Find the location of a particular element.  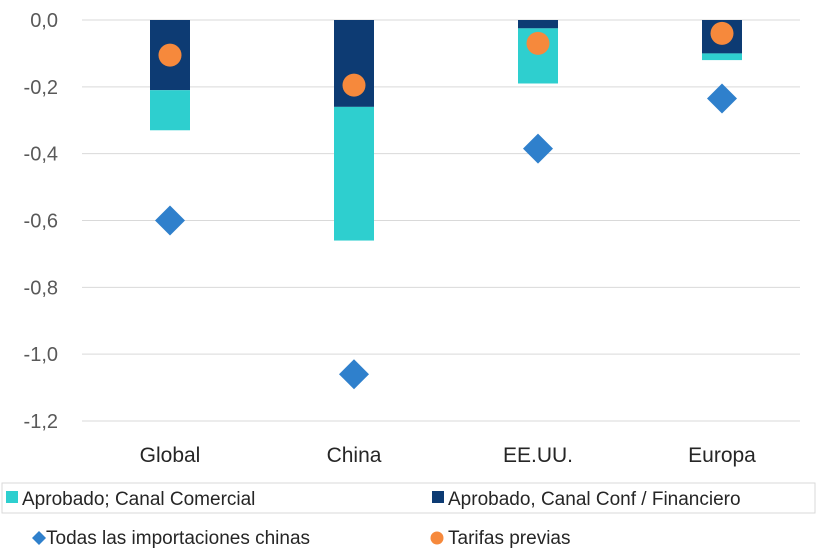

legend-border is located at coordinates (408, 498).